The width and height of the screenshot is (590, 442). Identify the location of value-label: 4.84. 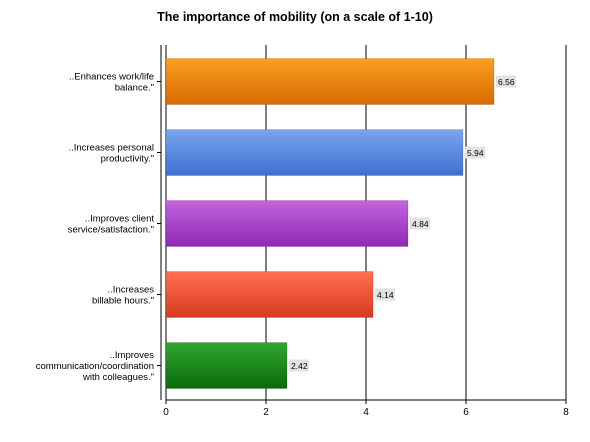
(420, 224).